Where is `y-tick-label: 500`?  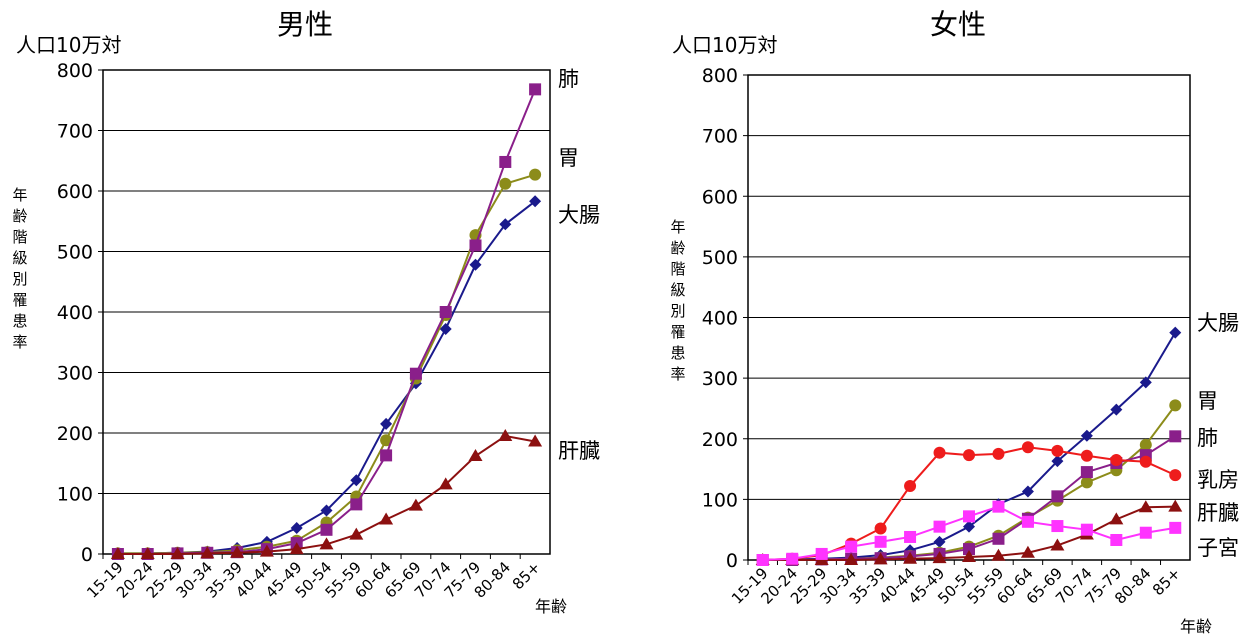 y-tick-label: 500 is located at coordinates (75, 253).